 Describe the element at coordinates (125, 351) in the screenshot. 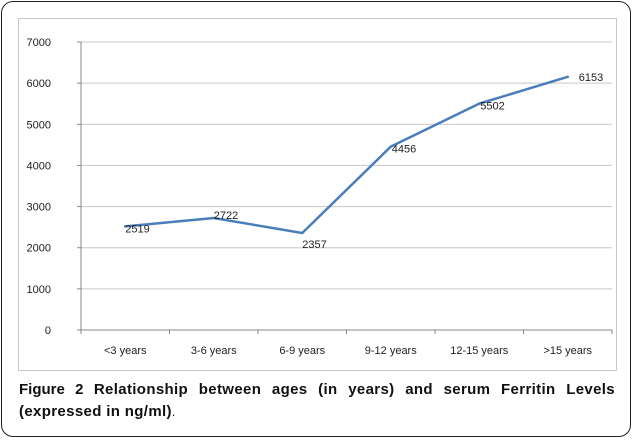

I see `x-tick-label: <3 years` at that location.